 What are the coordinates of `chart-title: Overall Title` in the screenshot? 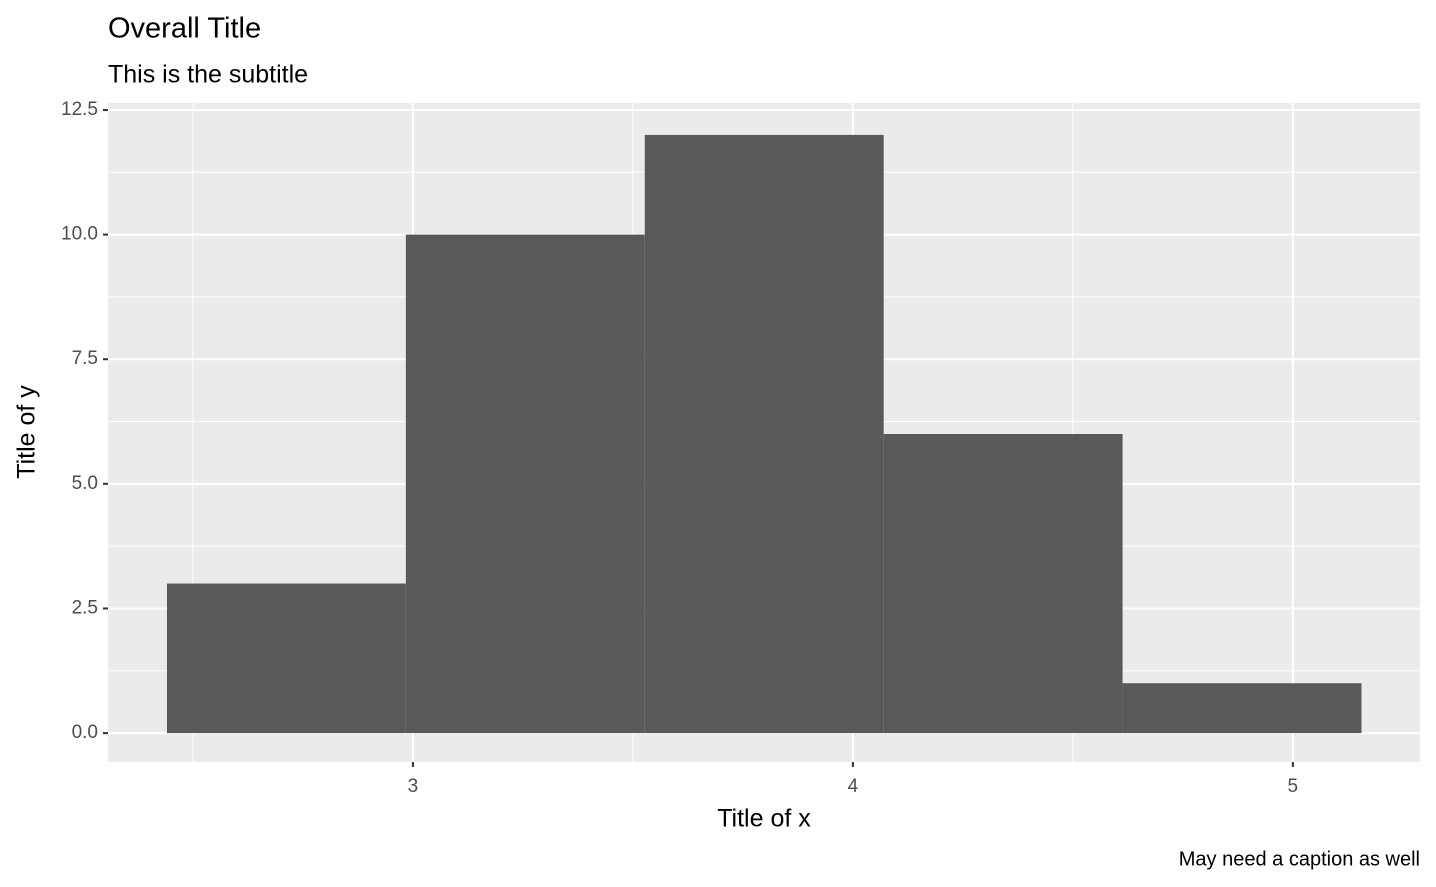 It's located at (184, 29).